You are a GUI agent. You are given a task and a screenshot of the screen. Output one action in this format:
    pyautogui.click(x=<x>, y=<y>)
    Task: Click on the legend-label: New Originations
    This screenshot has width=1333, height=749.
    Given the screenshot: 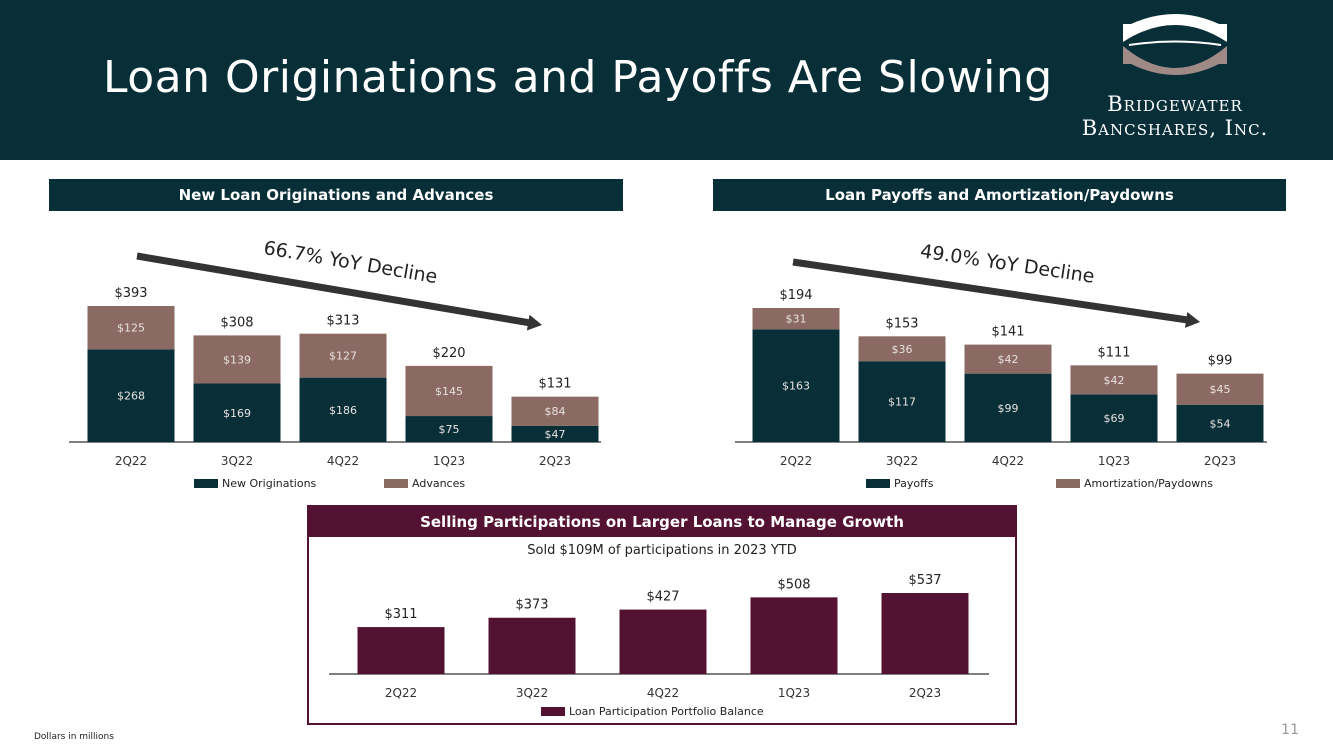 What is the action you would take?
    pyautogui.click(x=269, y=483)
    